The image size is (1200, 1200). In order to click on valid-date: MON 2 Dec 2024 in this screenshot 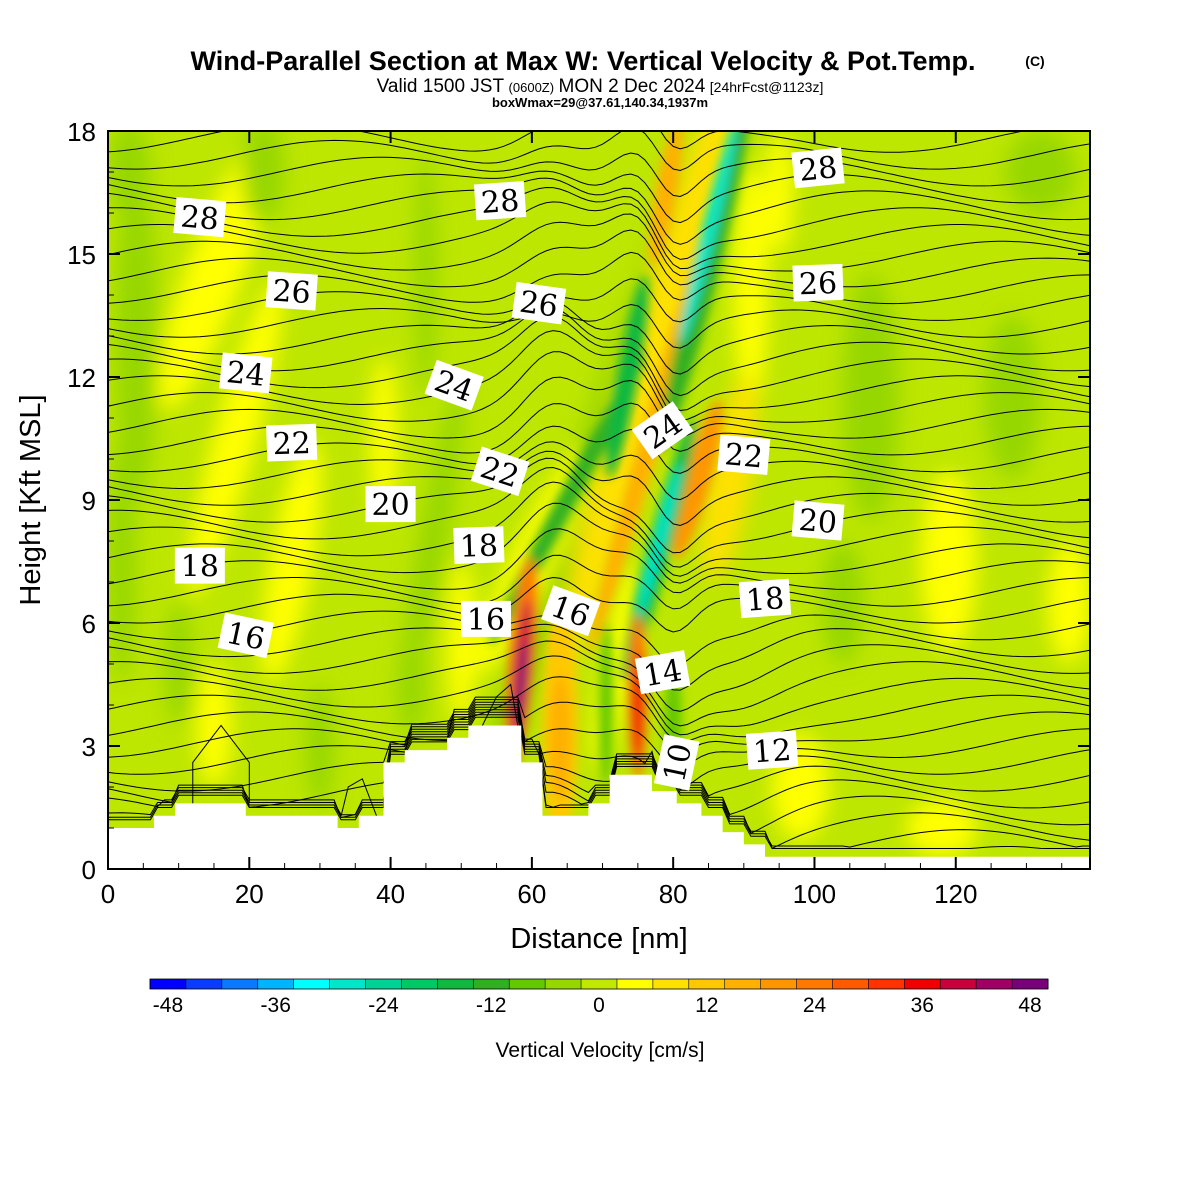, I will do `click(632, 86)`.